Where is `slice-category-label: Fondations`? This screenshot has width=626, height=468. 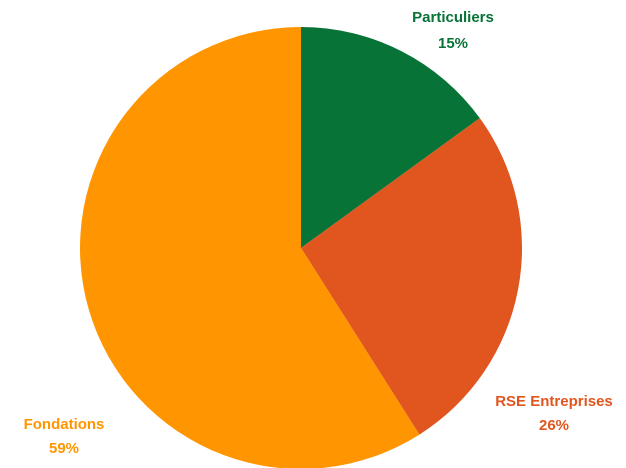
slice-category-label: Fondations is located at coordinates (64, 424).